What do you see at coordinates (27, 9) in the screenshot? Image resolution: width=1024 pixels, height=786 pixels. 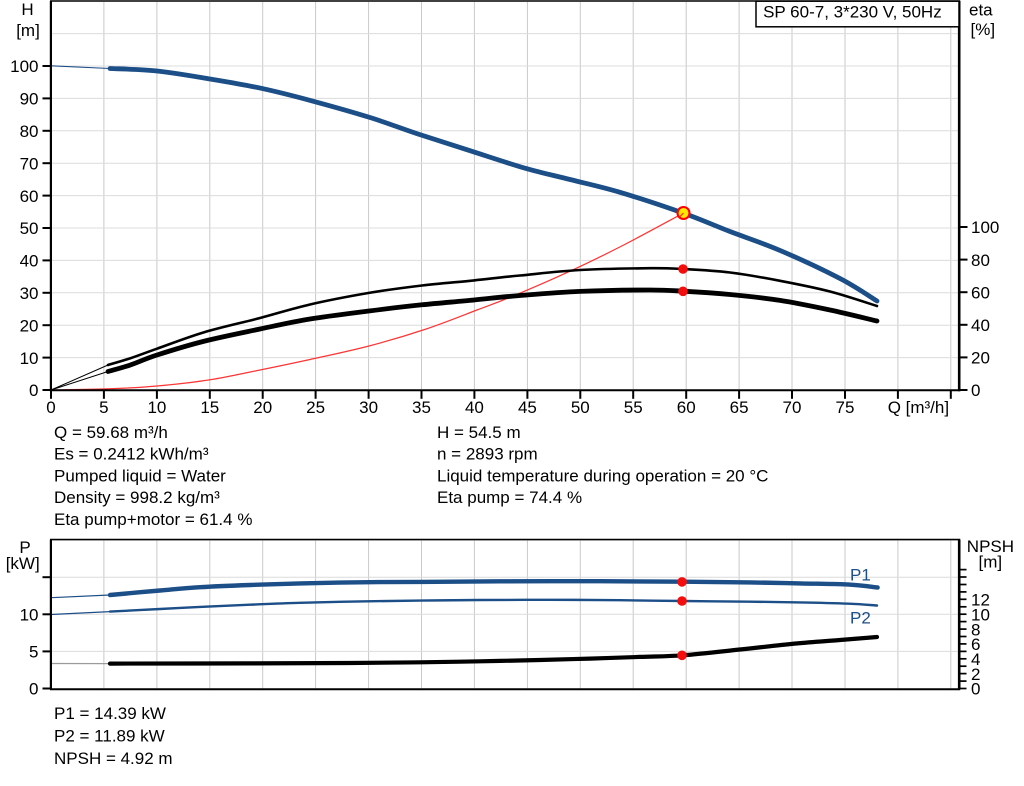 I see `svg-text: H` at bounding box center [27, 9].